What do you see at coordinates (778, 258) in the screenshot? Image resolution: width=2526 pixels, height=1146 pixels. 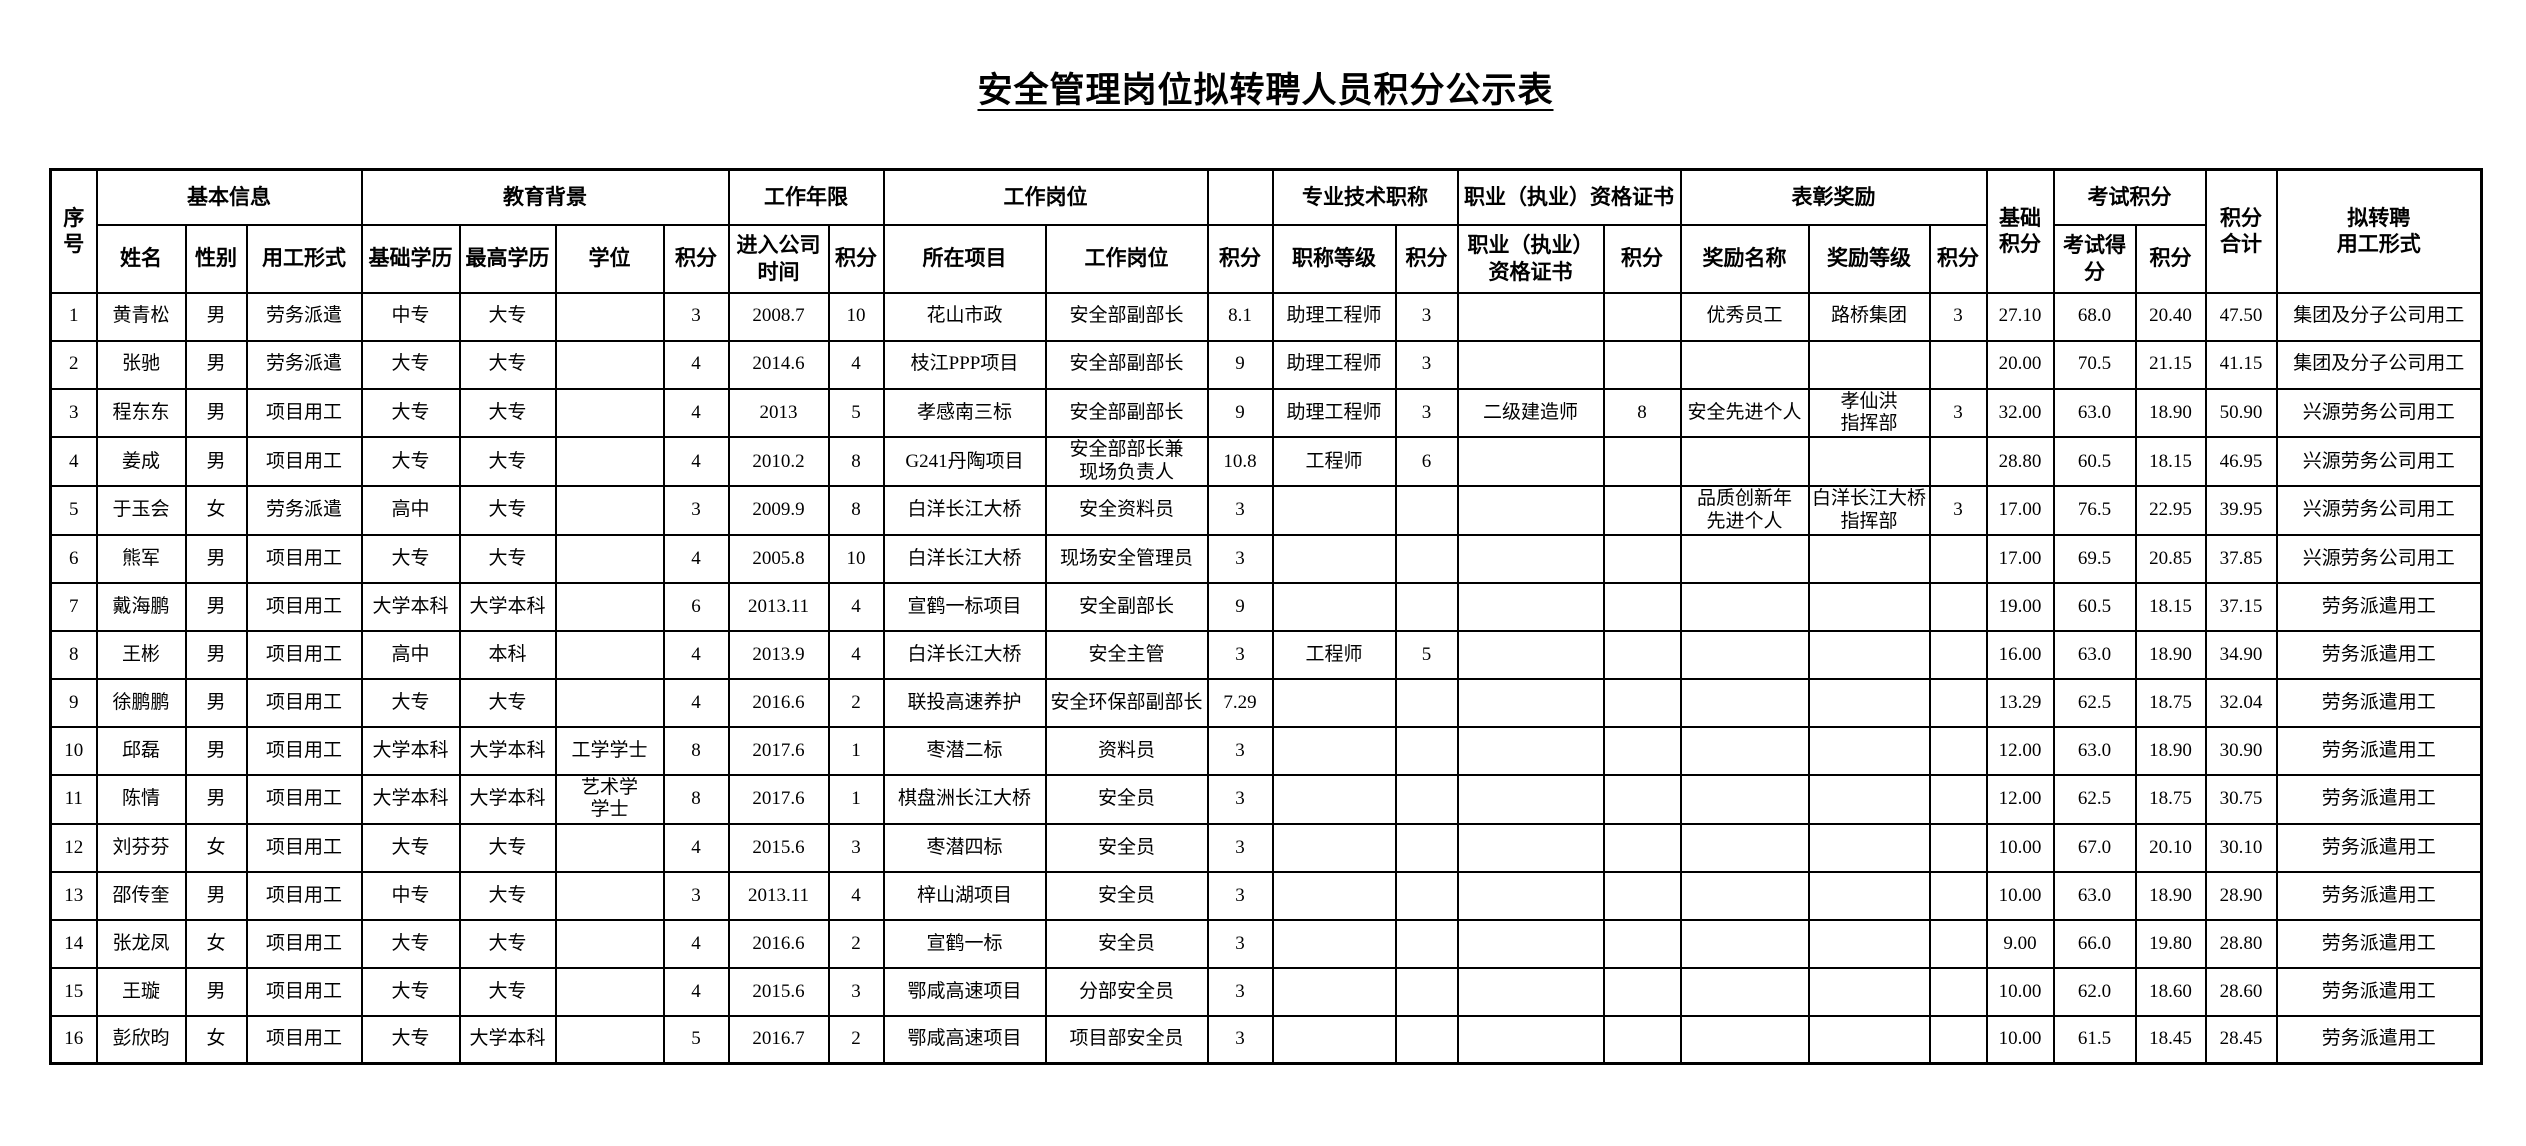 I see `column-header-join-time: 进入公司 时间` at bounding box center [778, 258].